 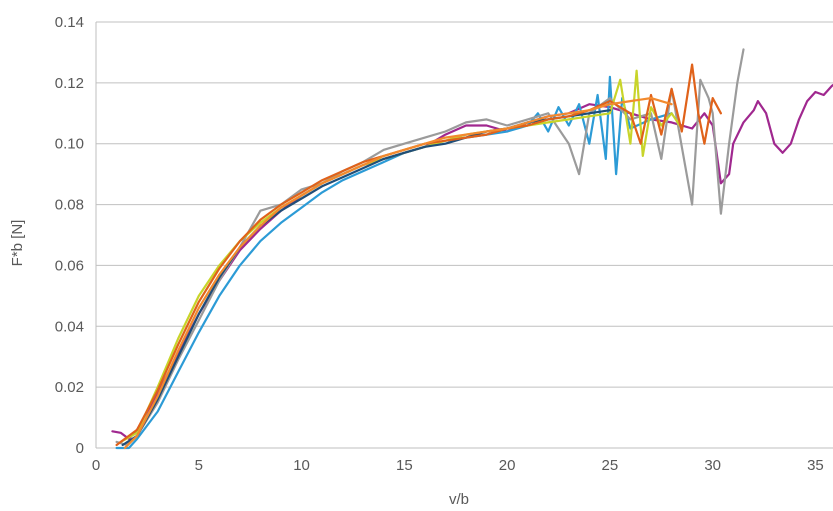 What do you see at coordinates (815, 465) in the screenshot?
I see `x-tick-label: 35` at bounding box center [815, 465].